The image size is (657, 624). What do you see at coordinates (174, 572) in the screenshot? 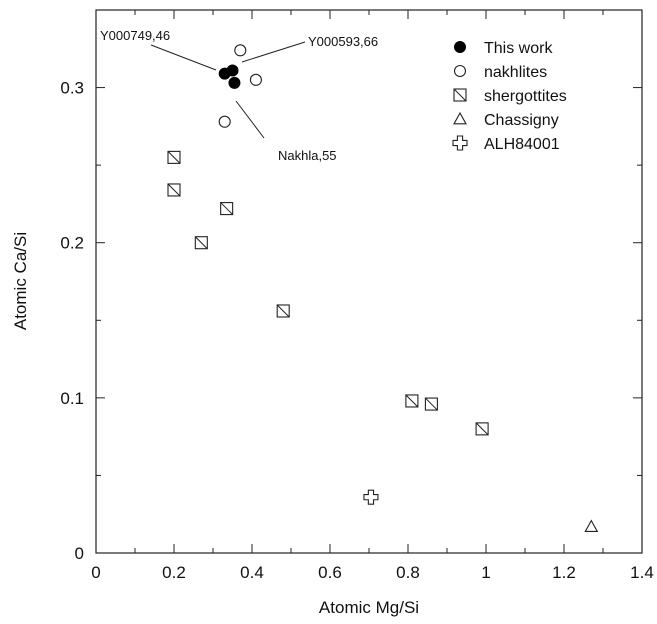
I see `x-tick-label: 0.2` at bounding box center [174, 572].